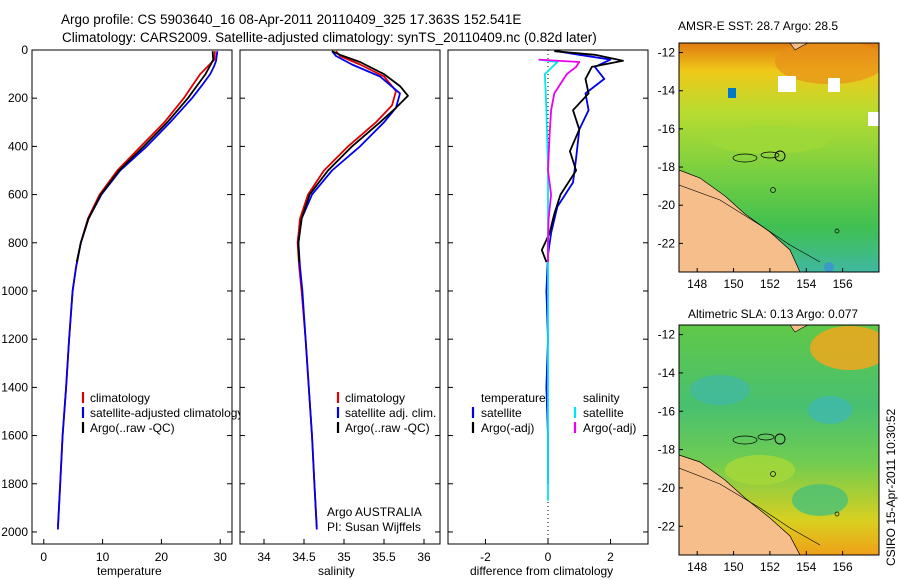  Describe the element at coordinates (18, 98) in the screenshot. I see `y-tick-label: 200` at that location.